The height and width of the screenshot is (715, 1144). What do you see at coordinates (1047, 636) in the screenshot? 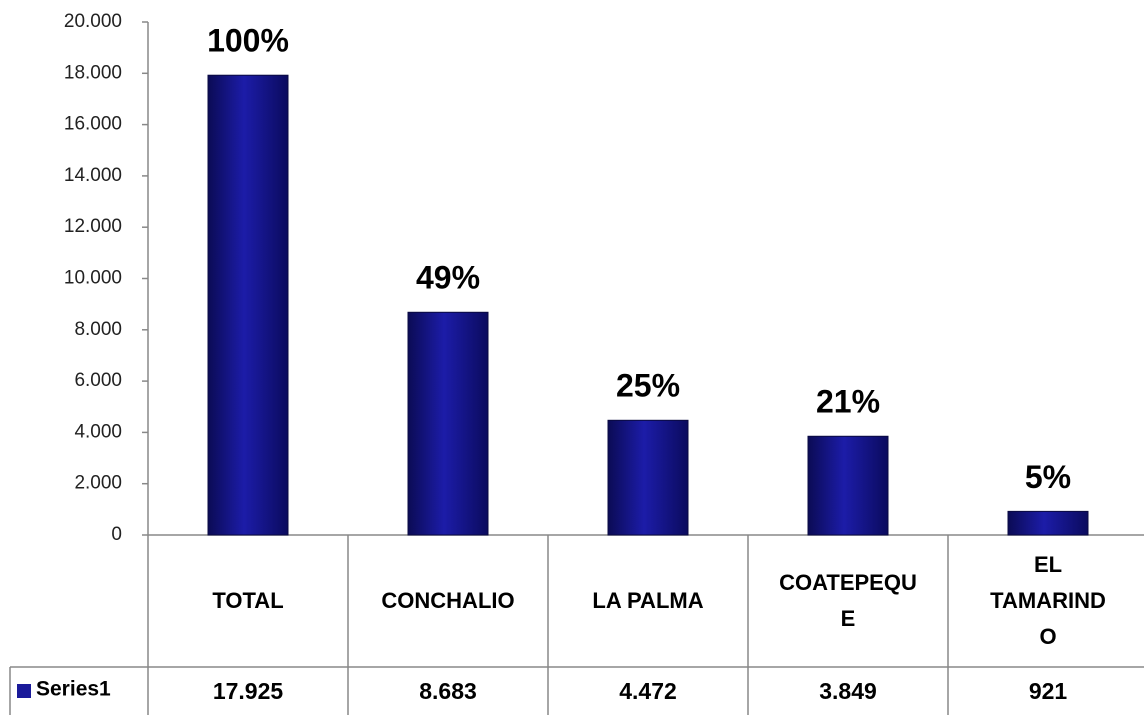
I see `x-tick-label: O` at bounding box center [1047, 636].